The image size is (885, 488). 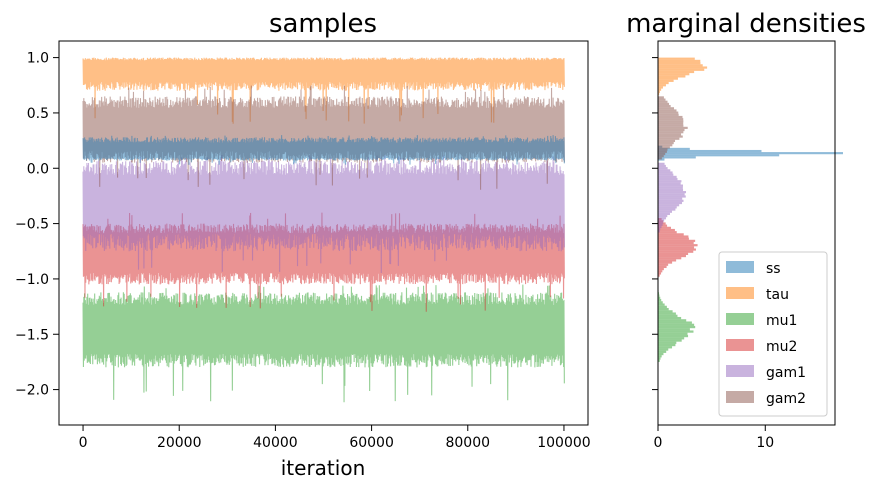 What do you see at coordinates (740, 293) in the screenshot?
I see `legend-swatch-tau` at bounding box center [740, 293].